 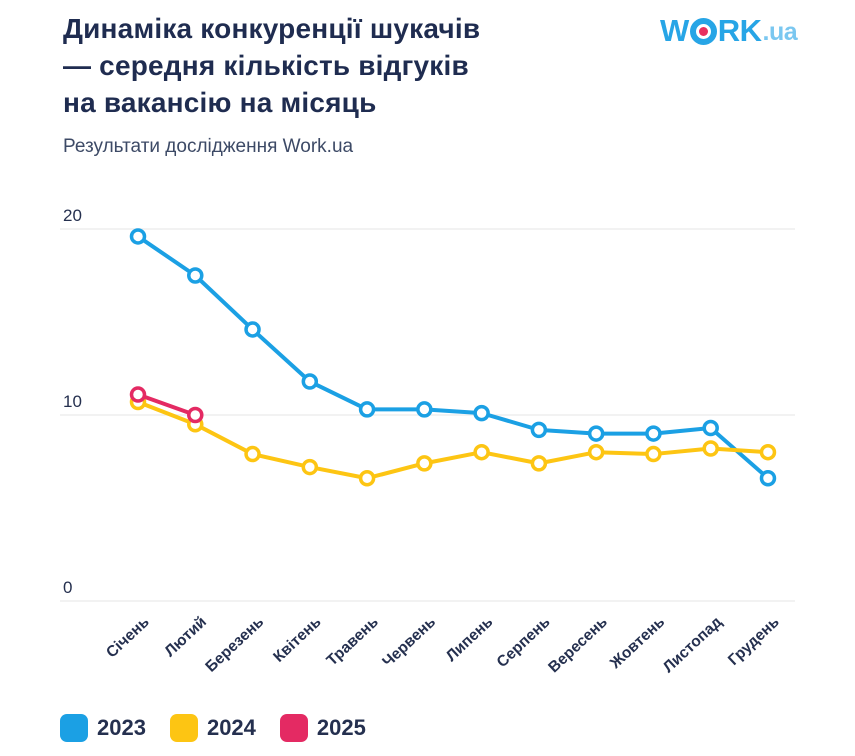 I want to click on legend-label-2023: 2023, so click(x=121, y=727).